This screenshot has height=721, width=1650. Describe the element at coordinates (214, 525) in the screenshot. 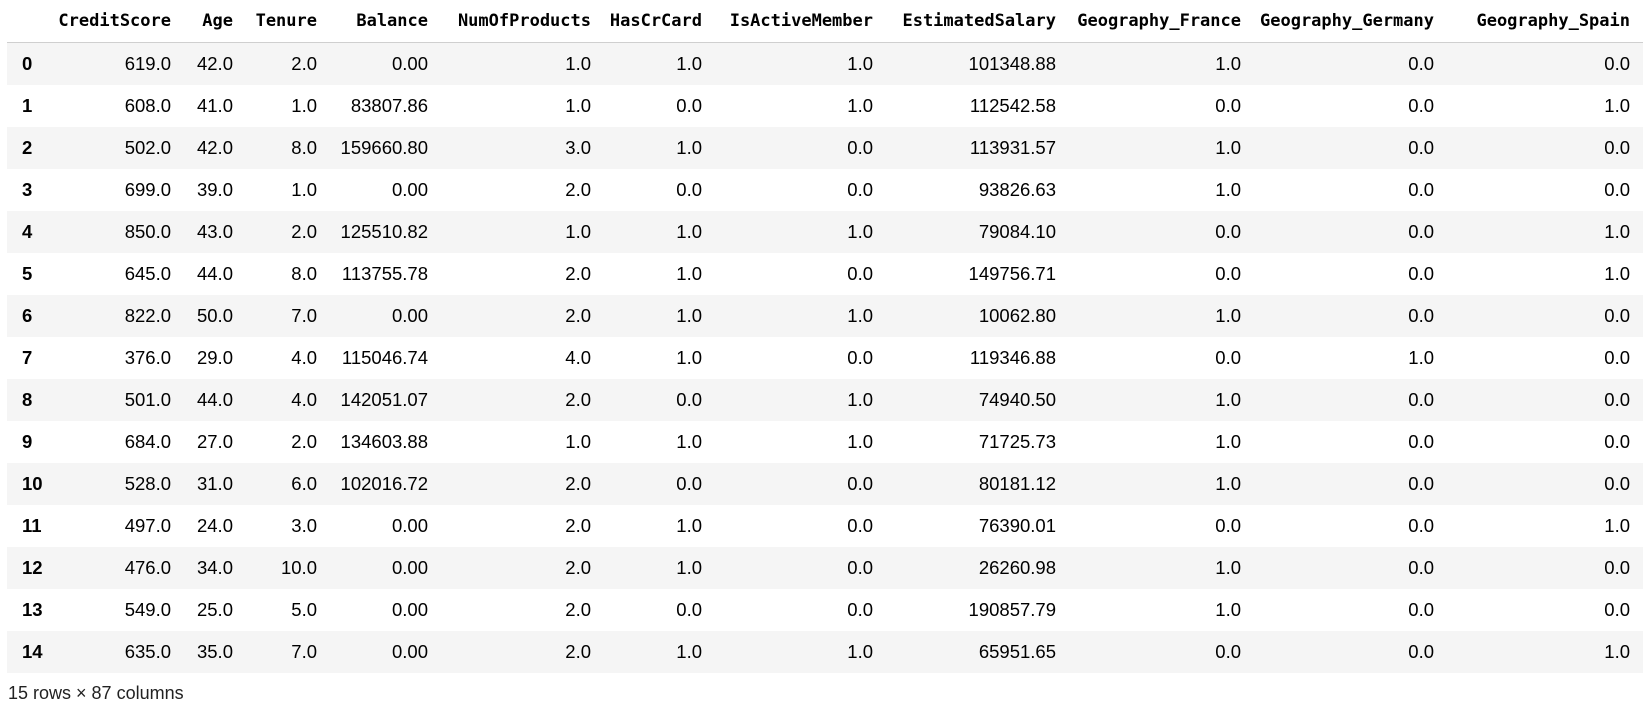

I see `cell-age: 24.0` at that location.